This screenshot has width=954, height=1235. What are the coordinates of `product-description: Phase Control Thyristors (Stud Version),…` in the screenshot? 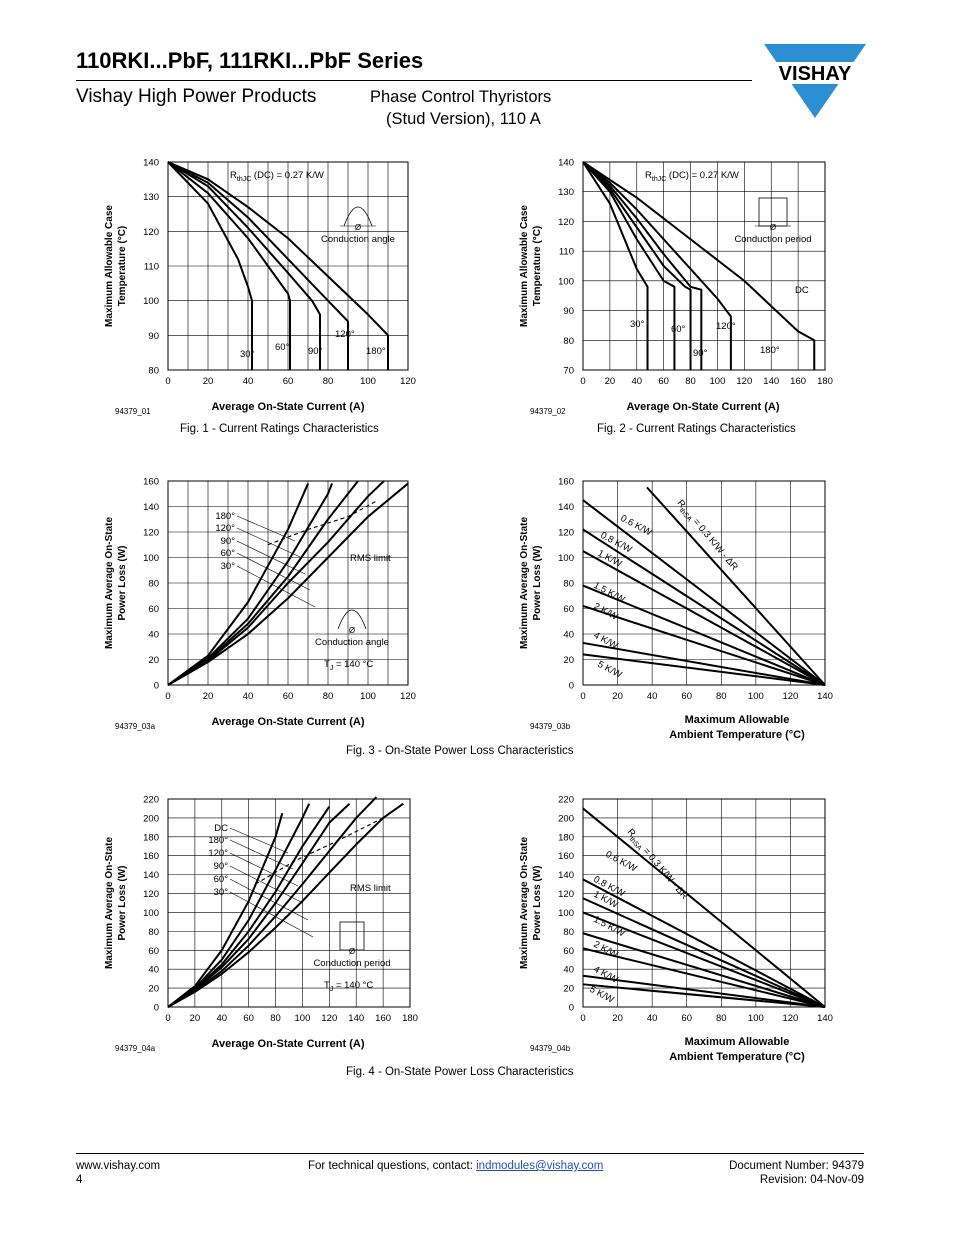 It's located at (460, 108).